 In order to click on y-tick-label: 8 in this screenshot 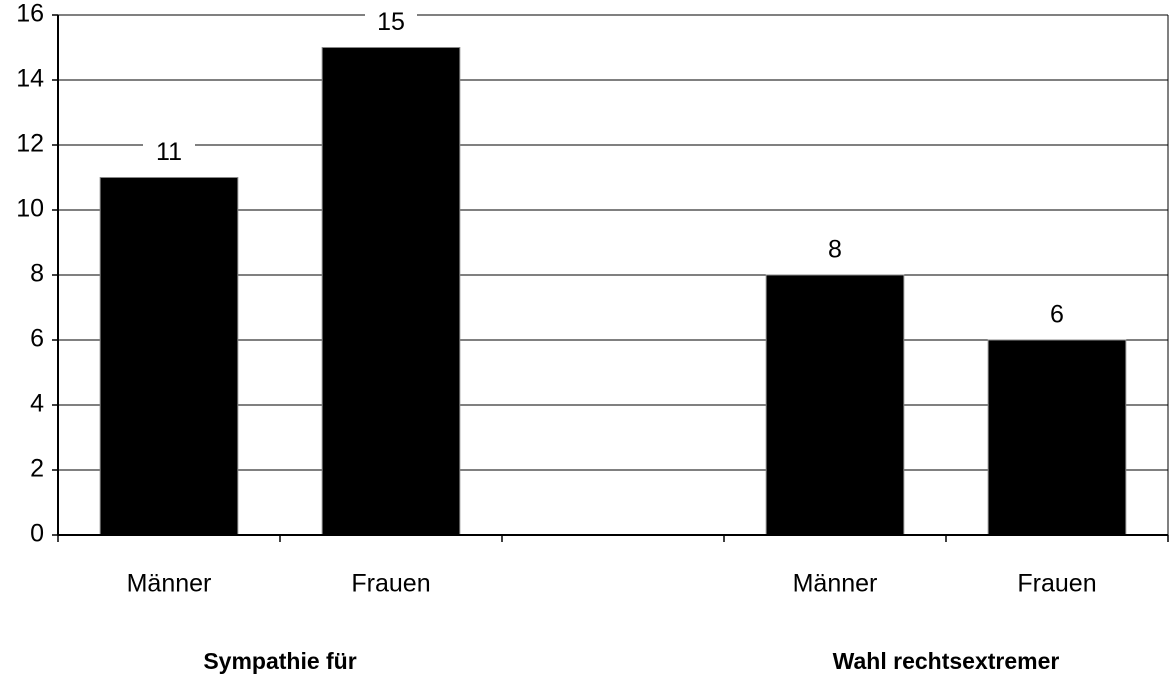, I will do `click(37, 274)`.